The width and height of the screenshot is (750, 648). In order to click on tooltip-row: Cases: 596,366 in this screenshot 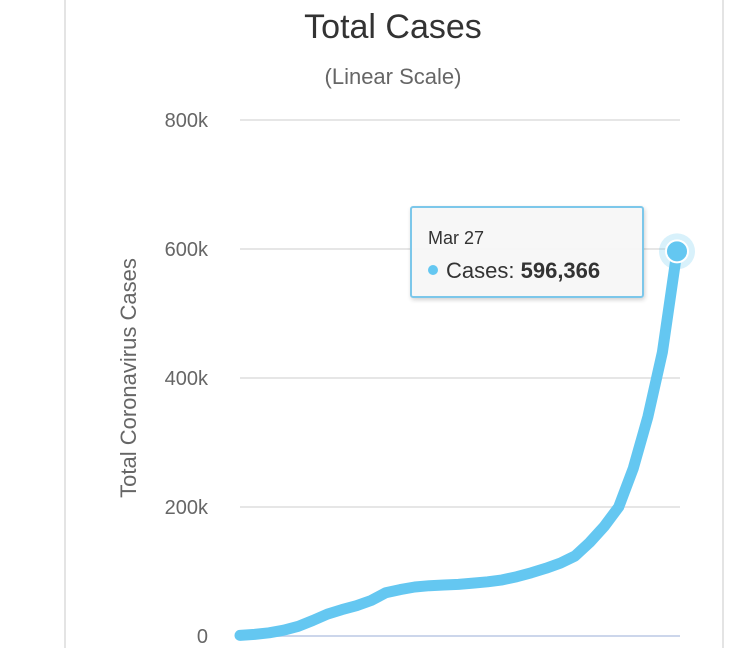, I will do `click(514, 271)`.